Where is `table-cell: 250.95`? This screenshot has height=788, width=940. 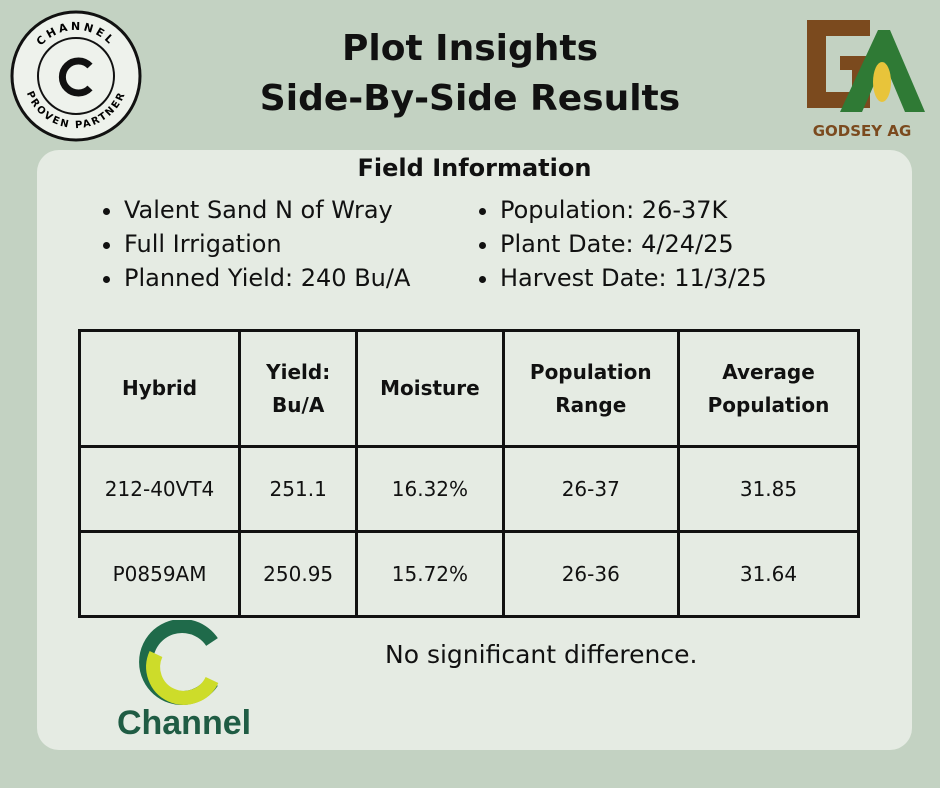
table-cell: 250.95 is located at coordinates (298, 574).